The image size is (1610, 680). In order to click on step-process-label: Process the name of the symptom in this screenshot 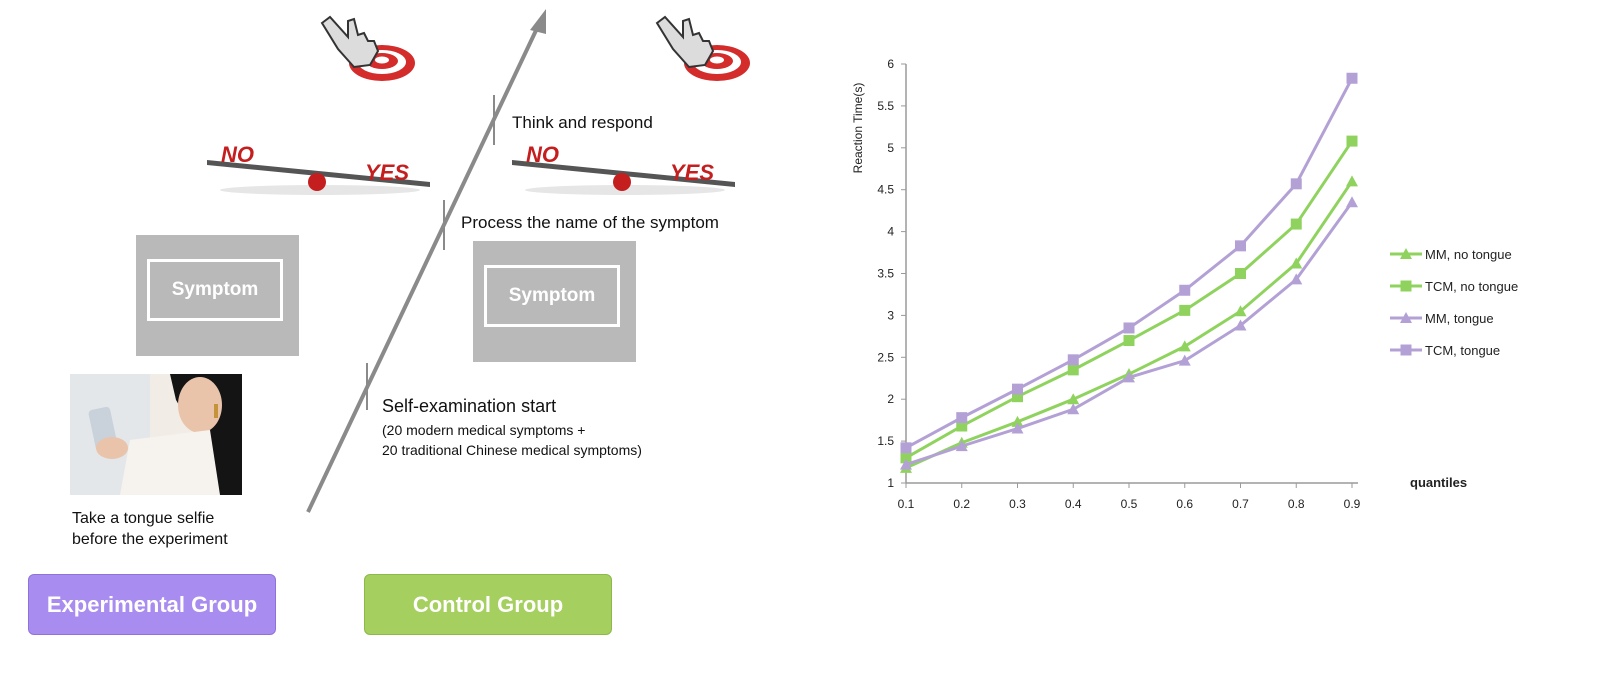, I will do `click(590, 222)`.